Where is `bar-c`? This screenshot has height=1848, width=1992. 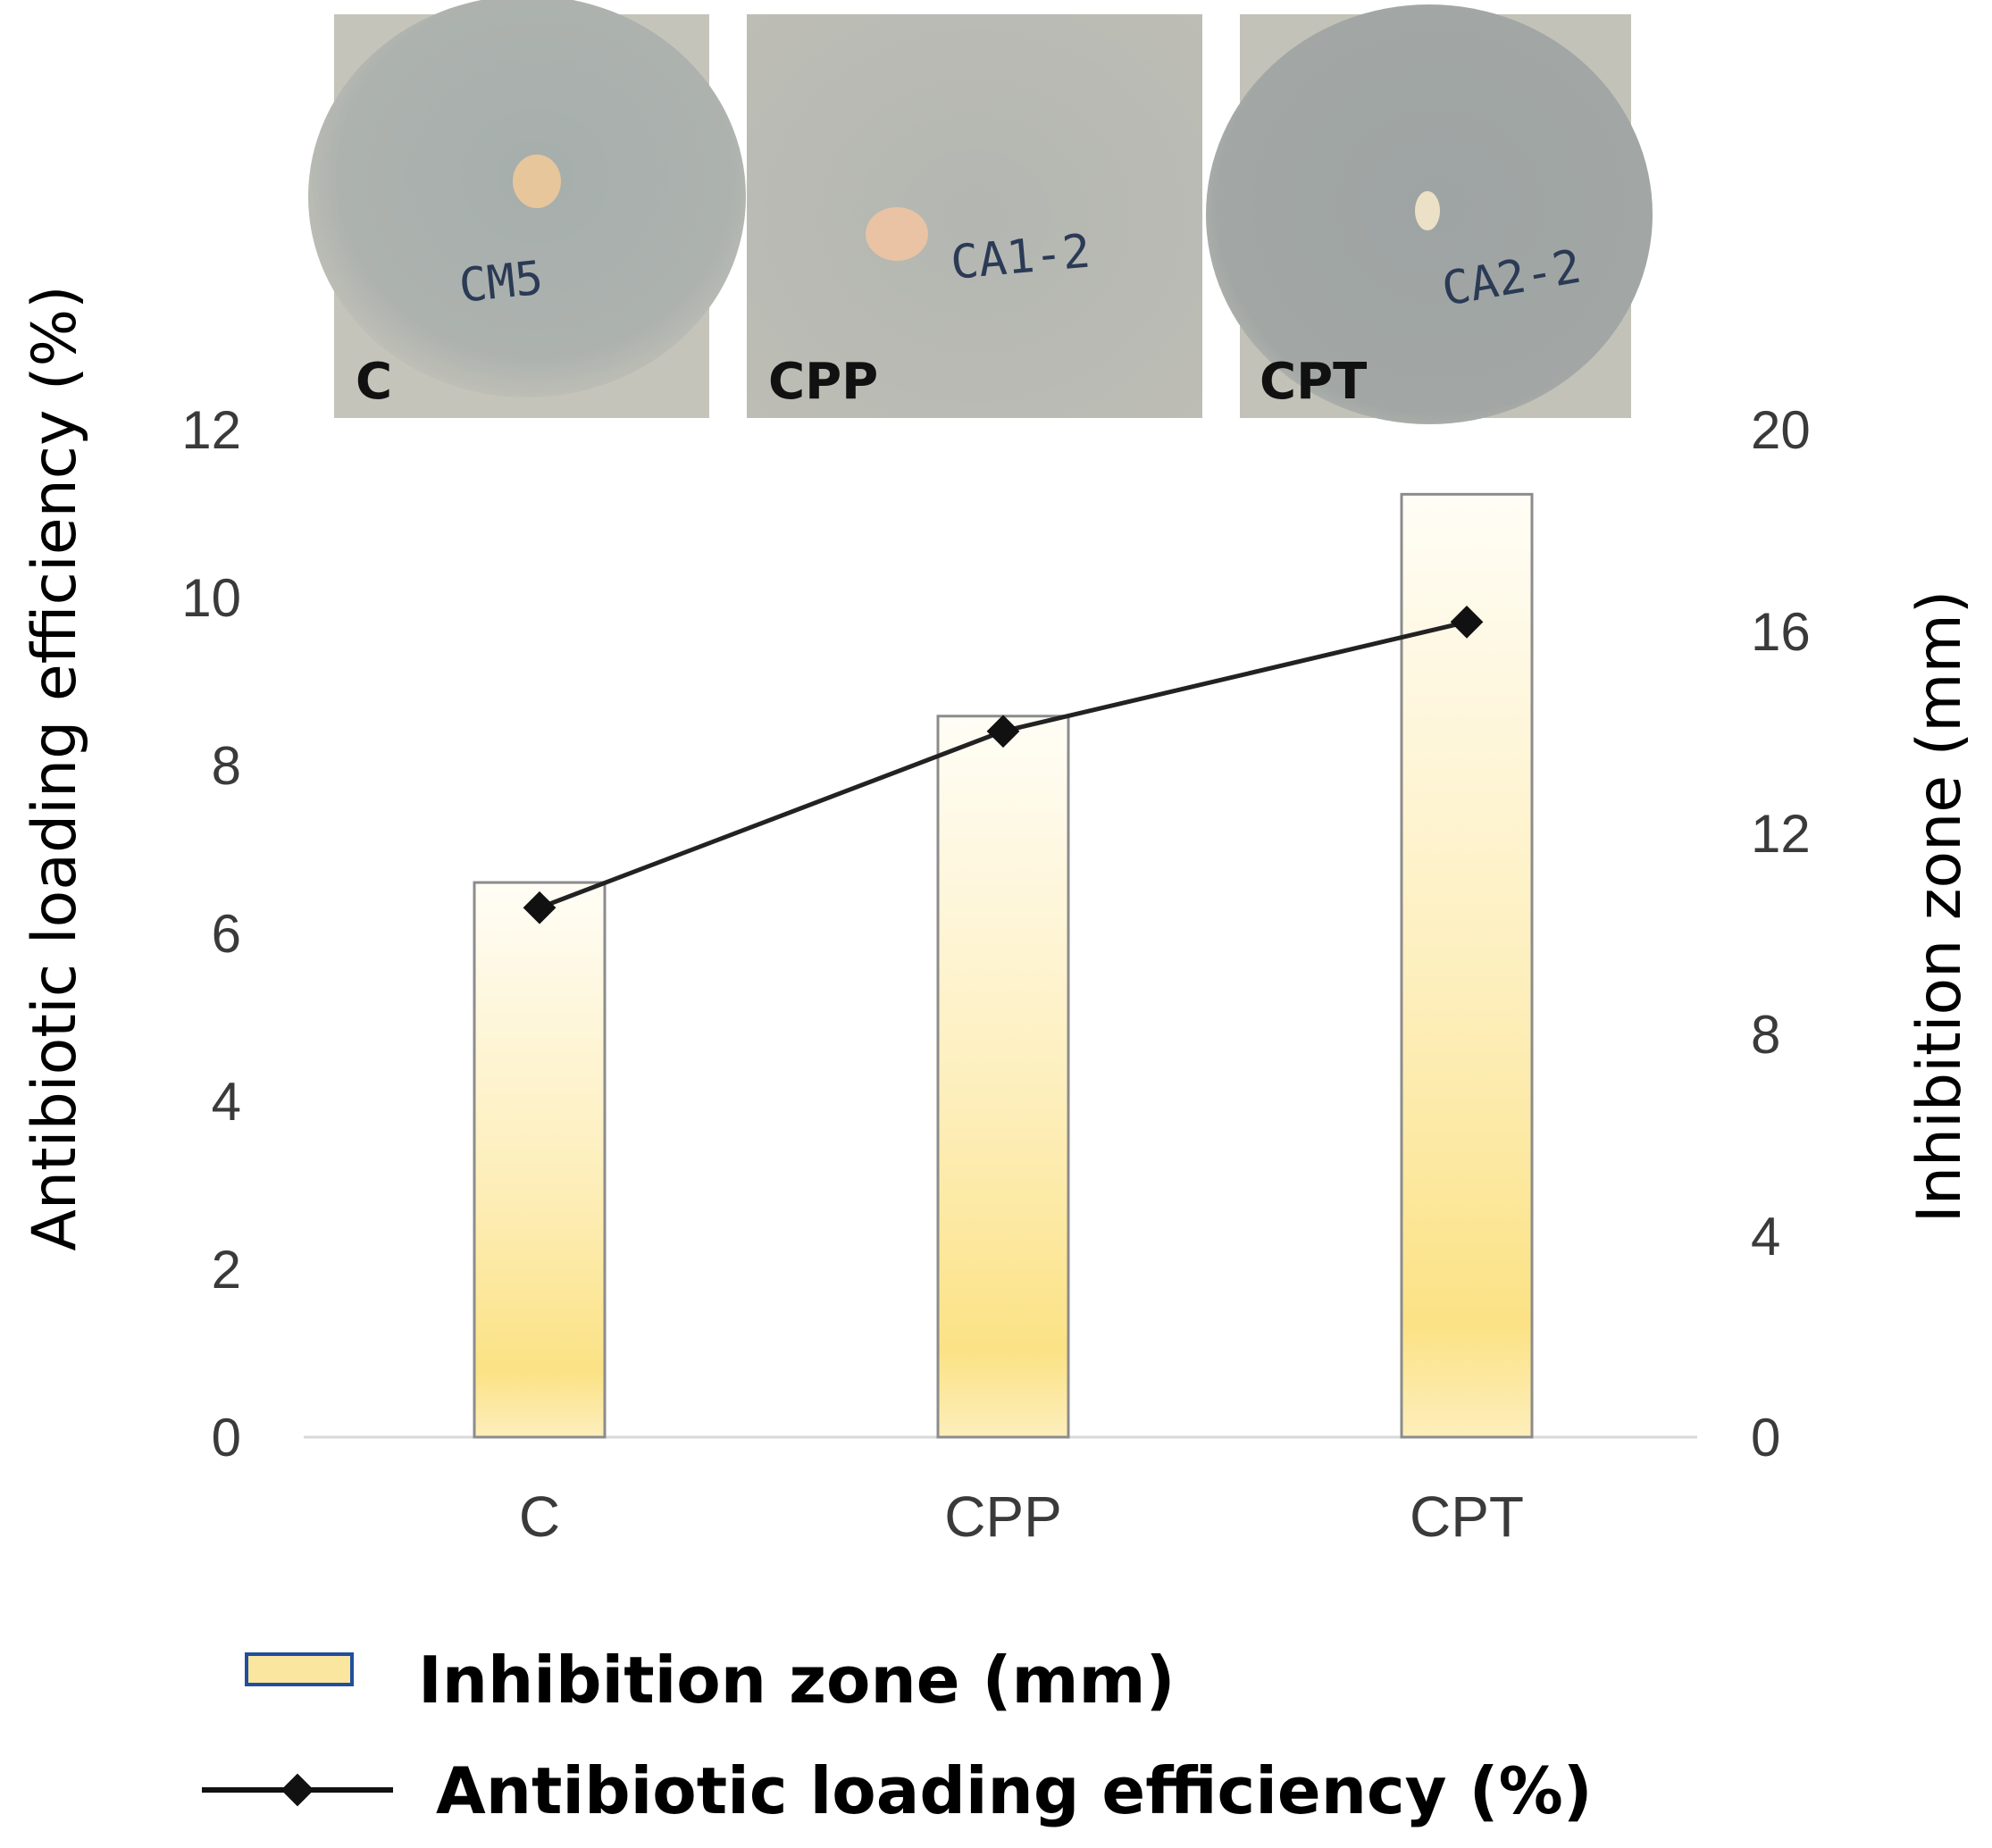 bar-c is located at coordinates (540, 1160).